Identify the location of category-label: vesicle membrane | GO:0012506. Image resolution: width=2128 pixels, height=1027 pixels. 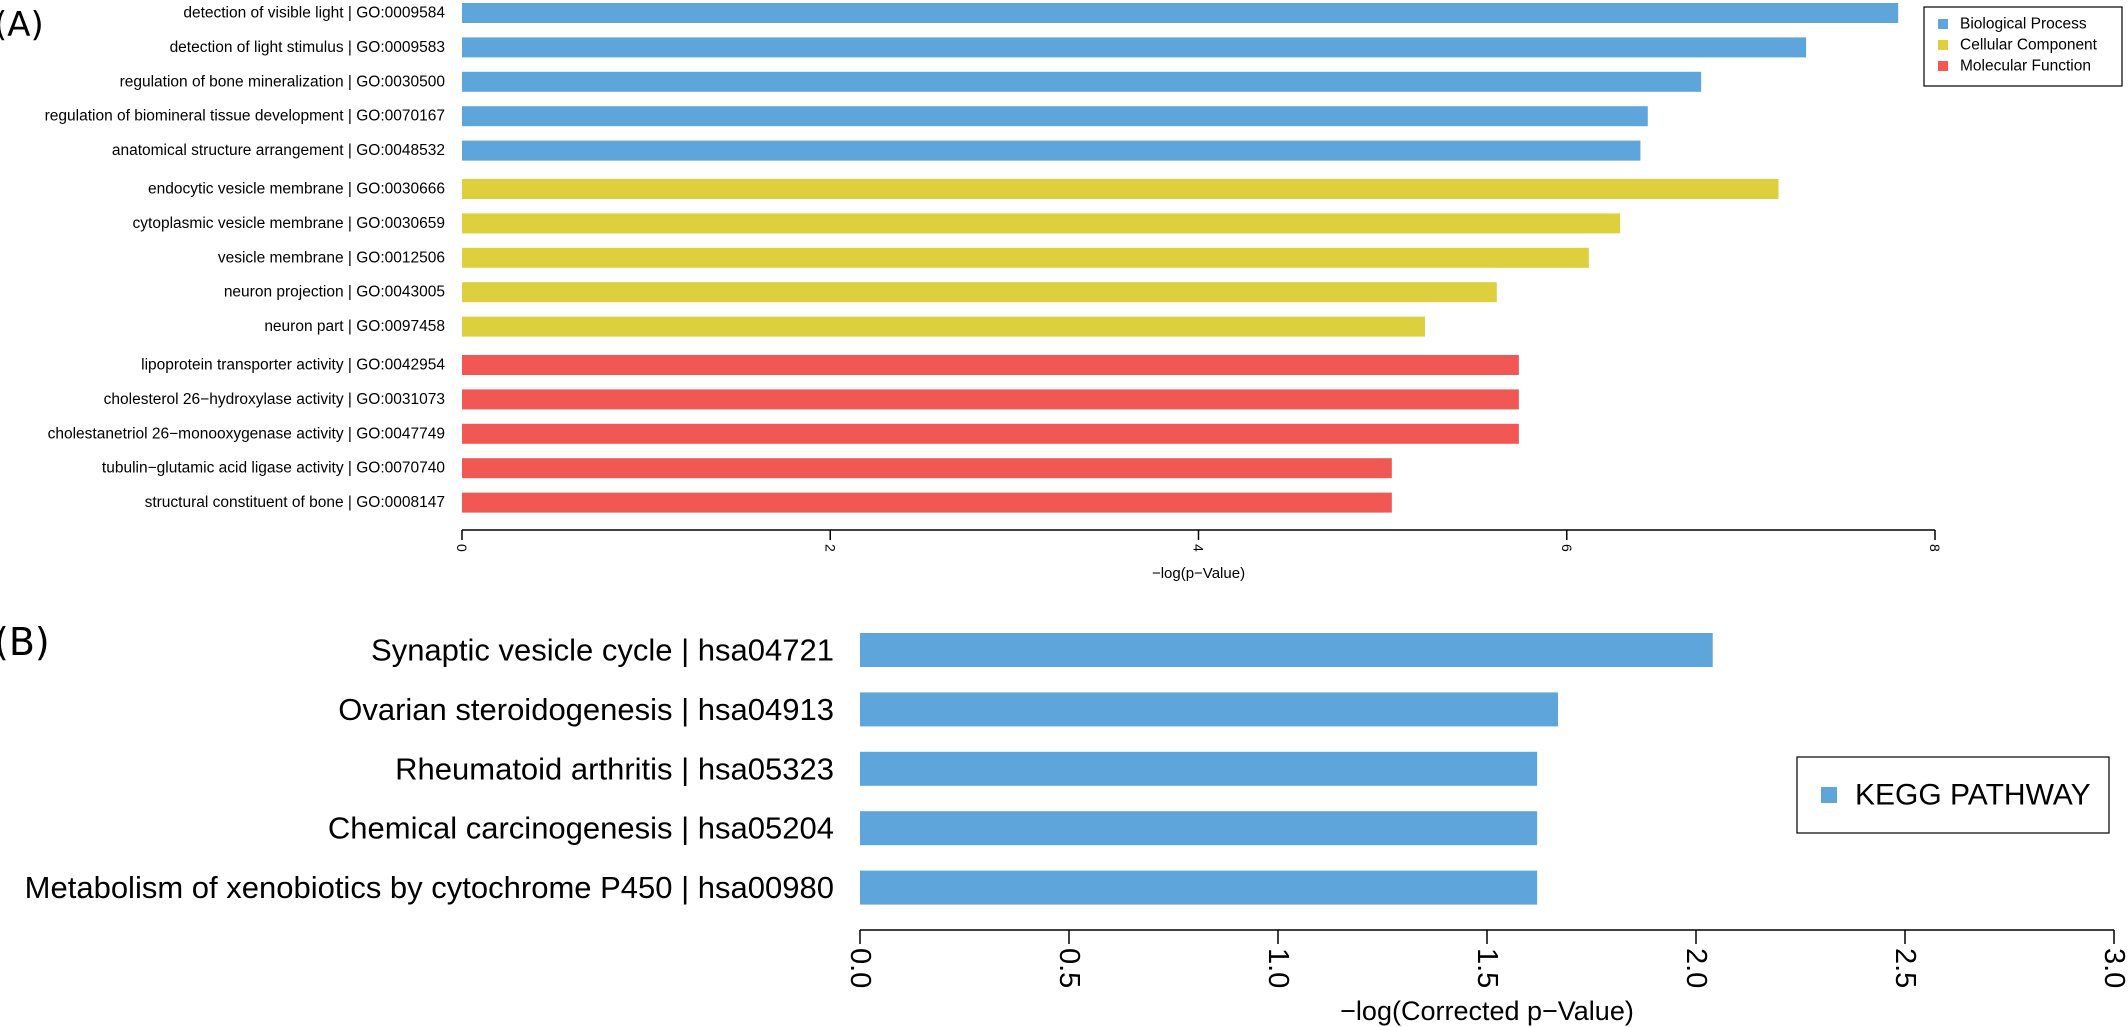
(331, 257).